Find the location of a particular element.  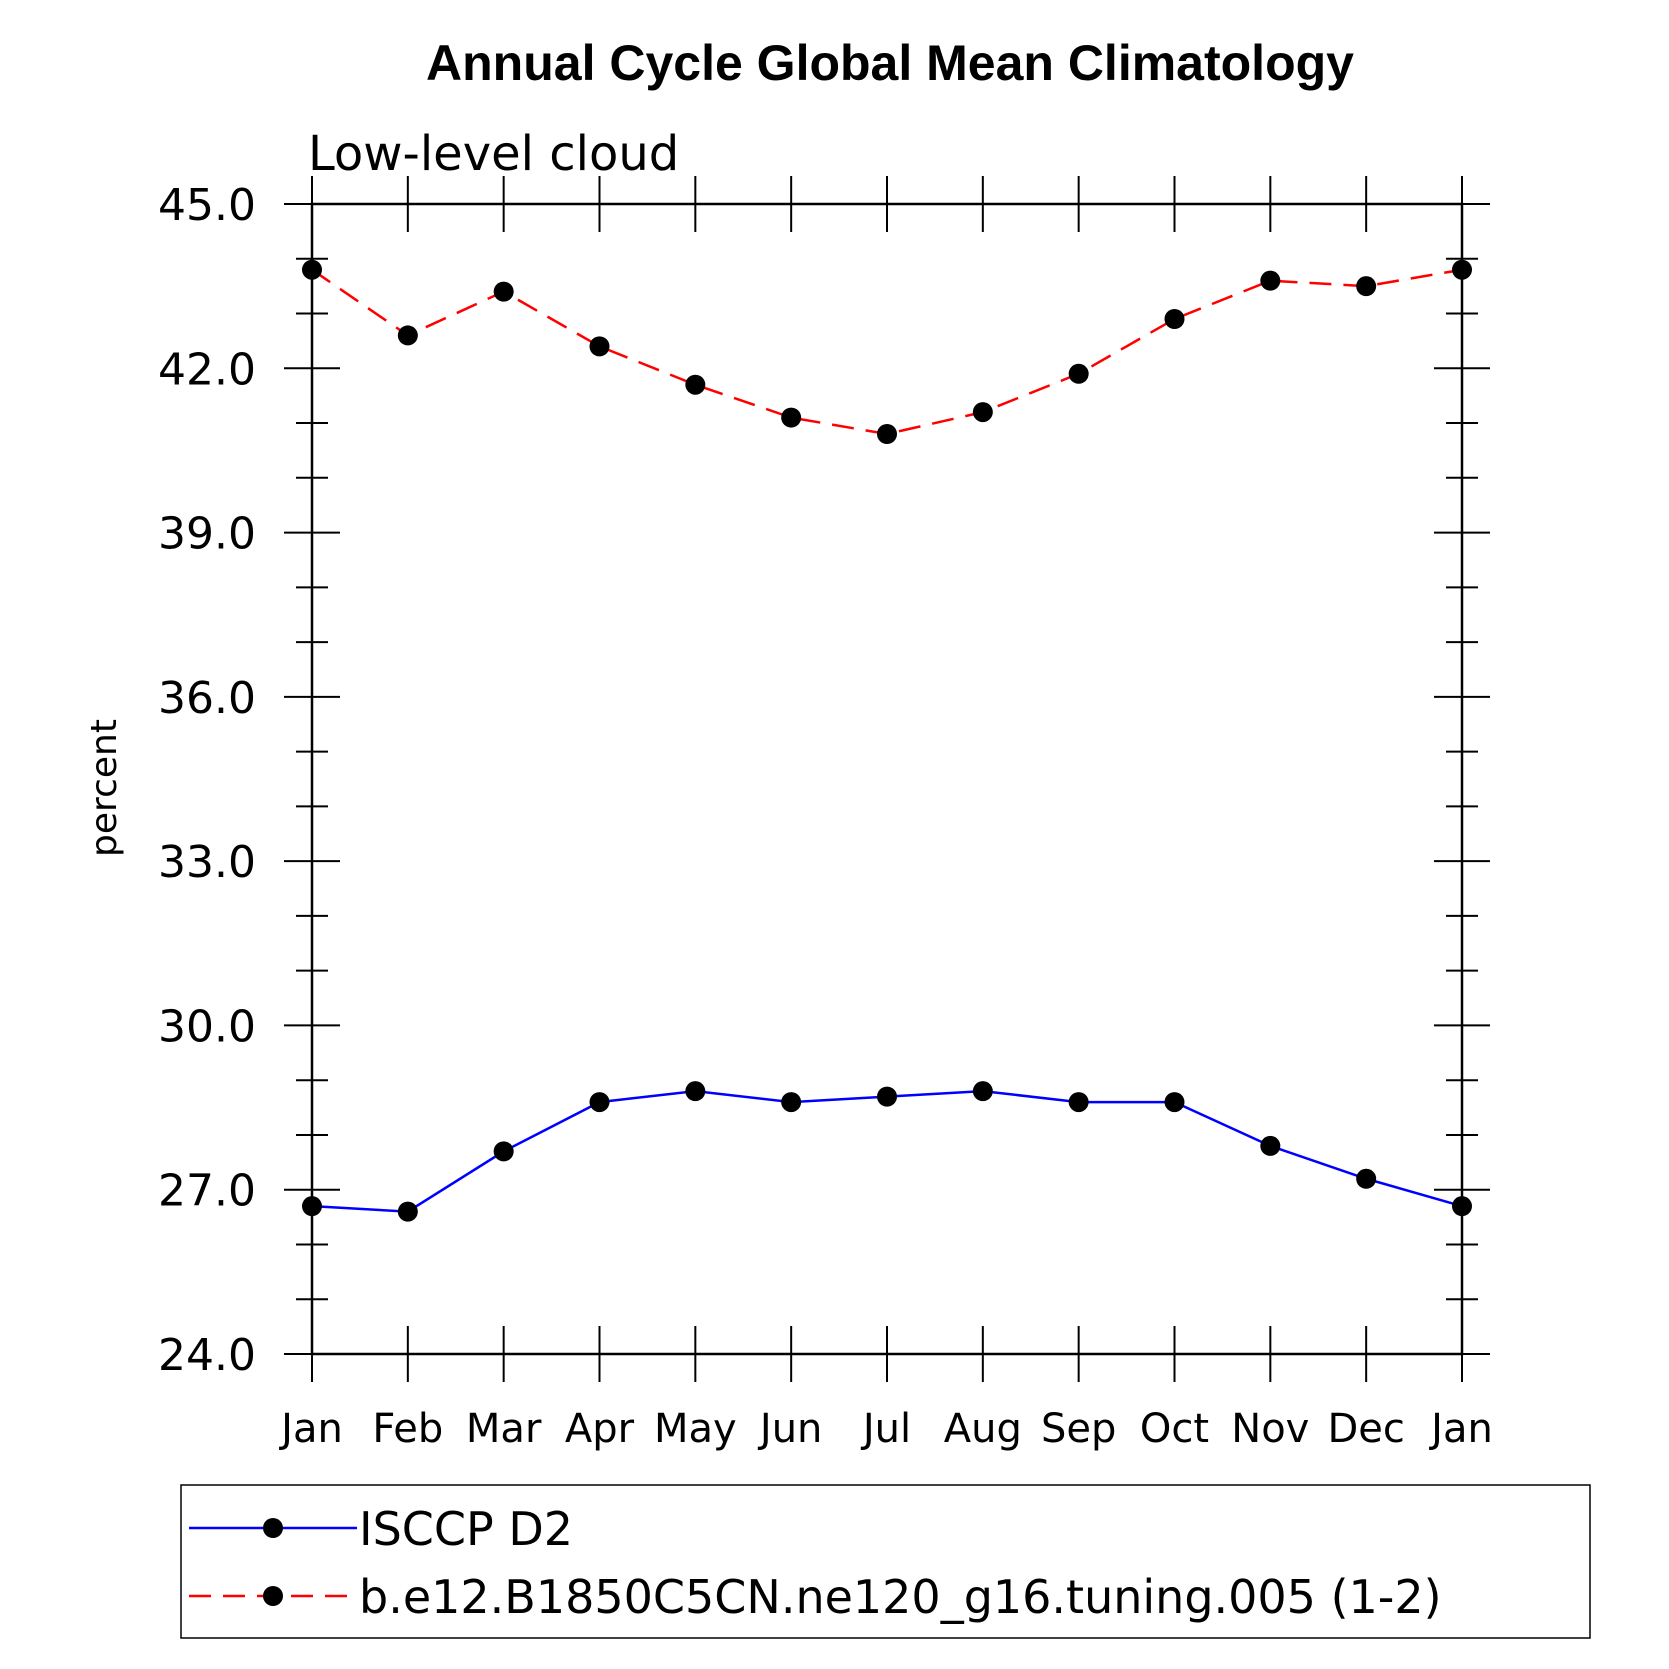

y-tick-label: 42.0 is located at coordinates (207, 369).